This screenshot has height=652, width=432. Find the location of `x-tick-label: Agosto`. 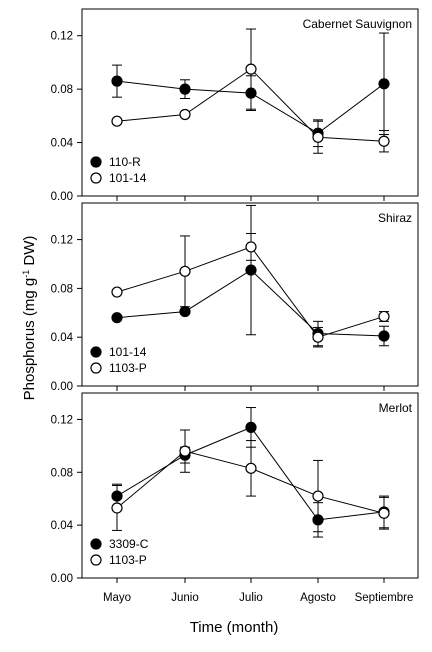

x-tick-label: Agosto is located at coordinates (318, 598).